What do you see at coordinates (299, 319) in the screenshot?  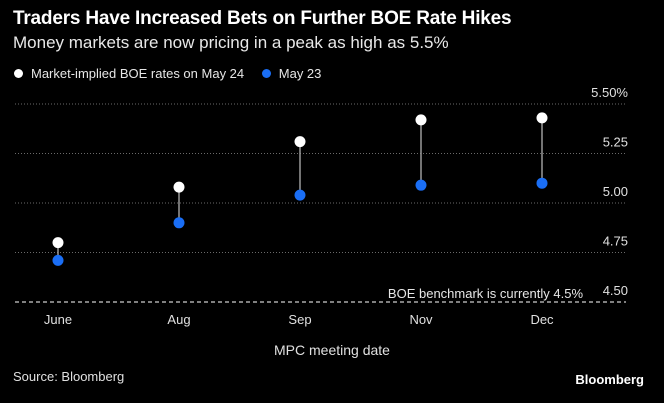 I see `x-tick-label: Sep` at bounding box center [299, 319].